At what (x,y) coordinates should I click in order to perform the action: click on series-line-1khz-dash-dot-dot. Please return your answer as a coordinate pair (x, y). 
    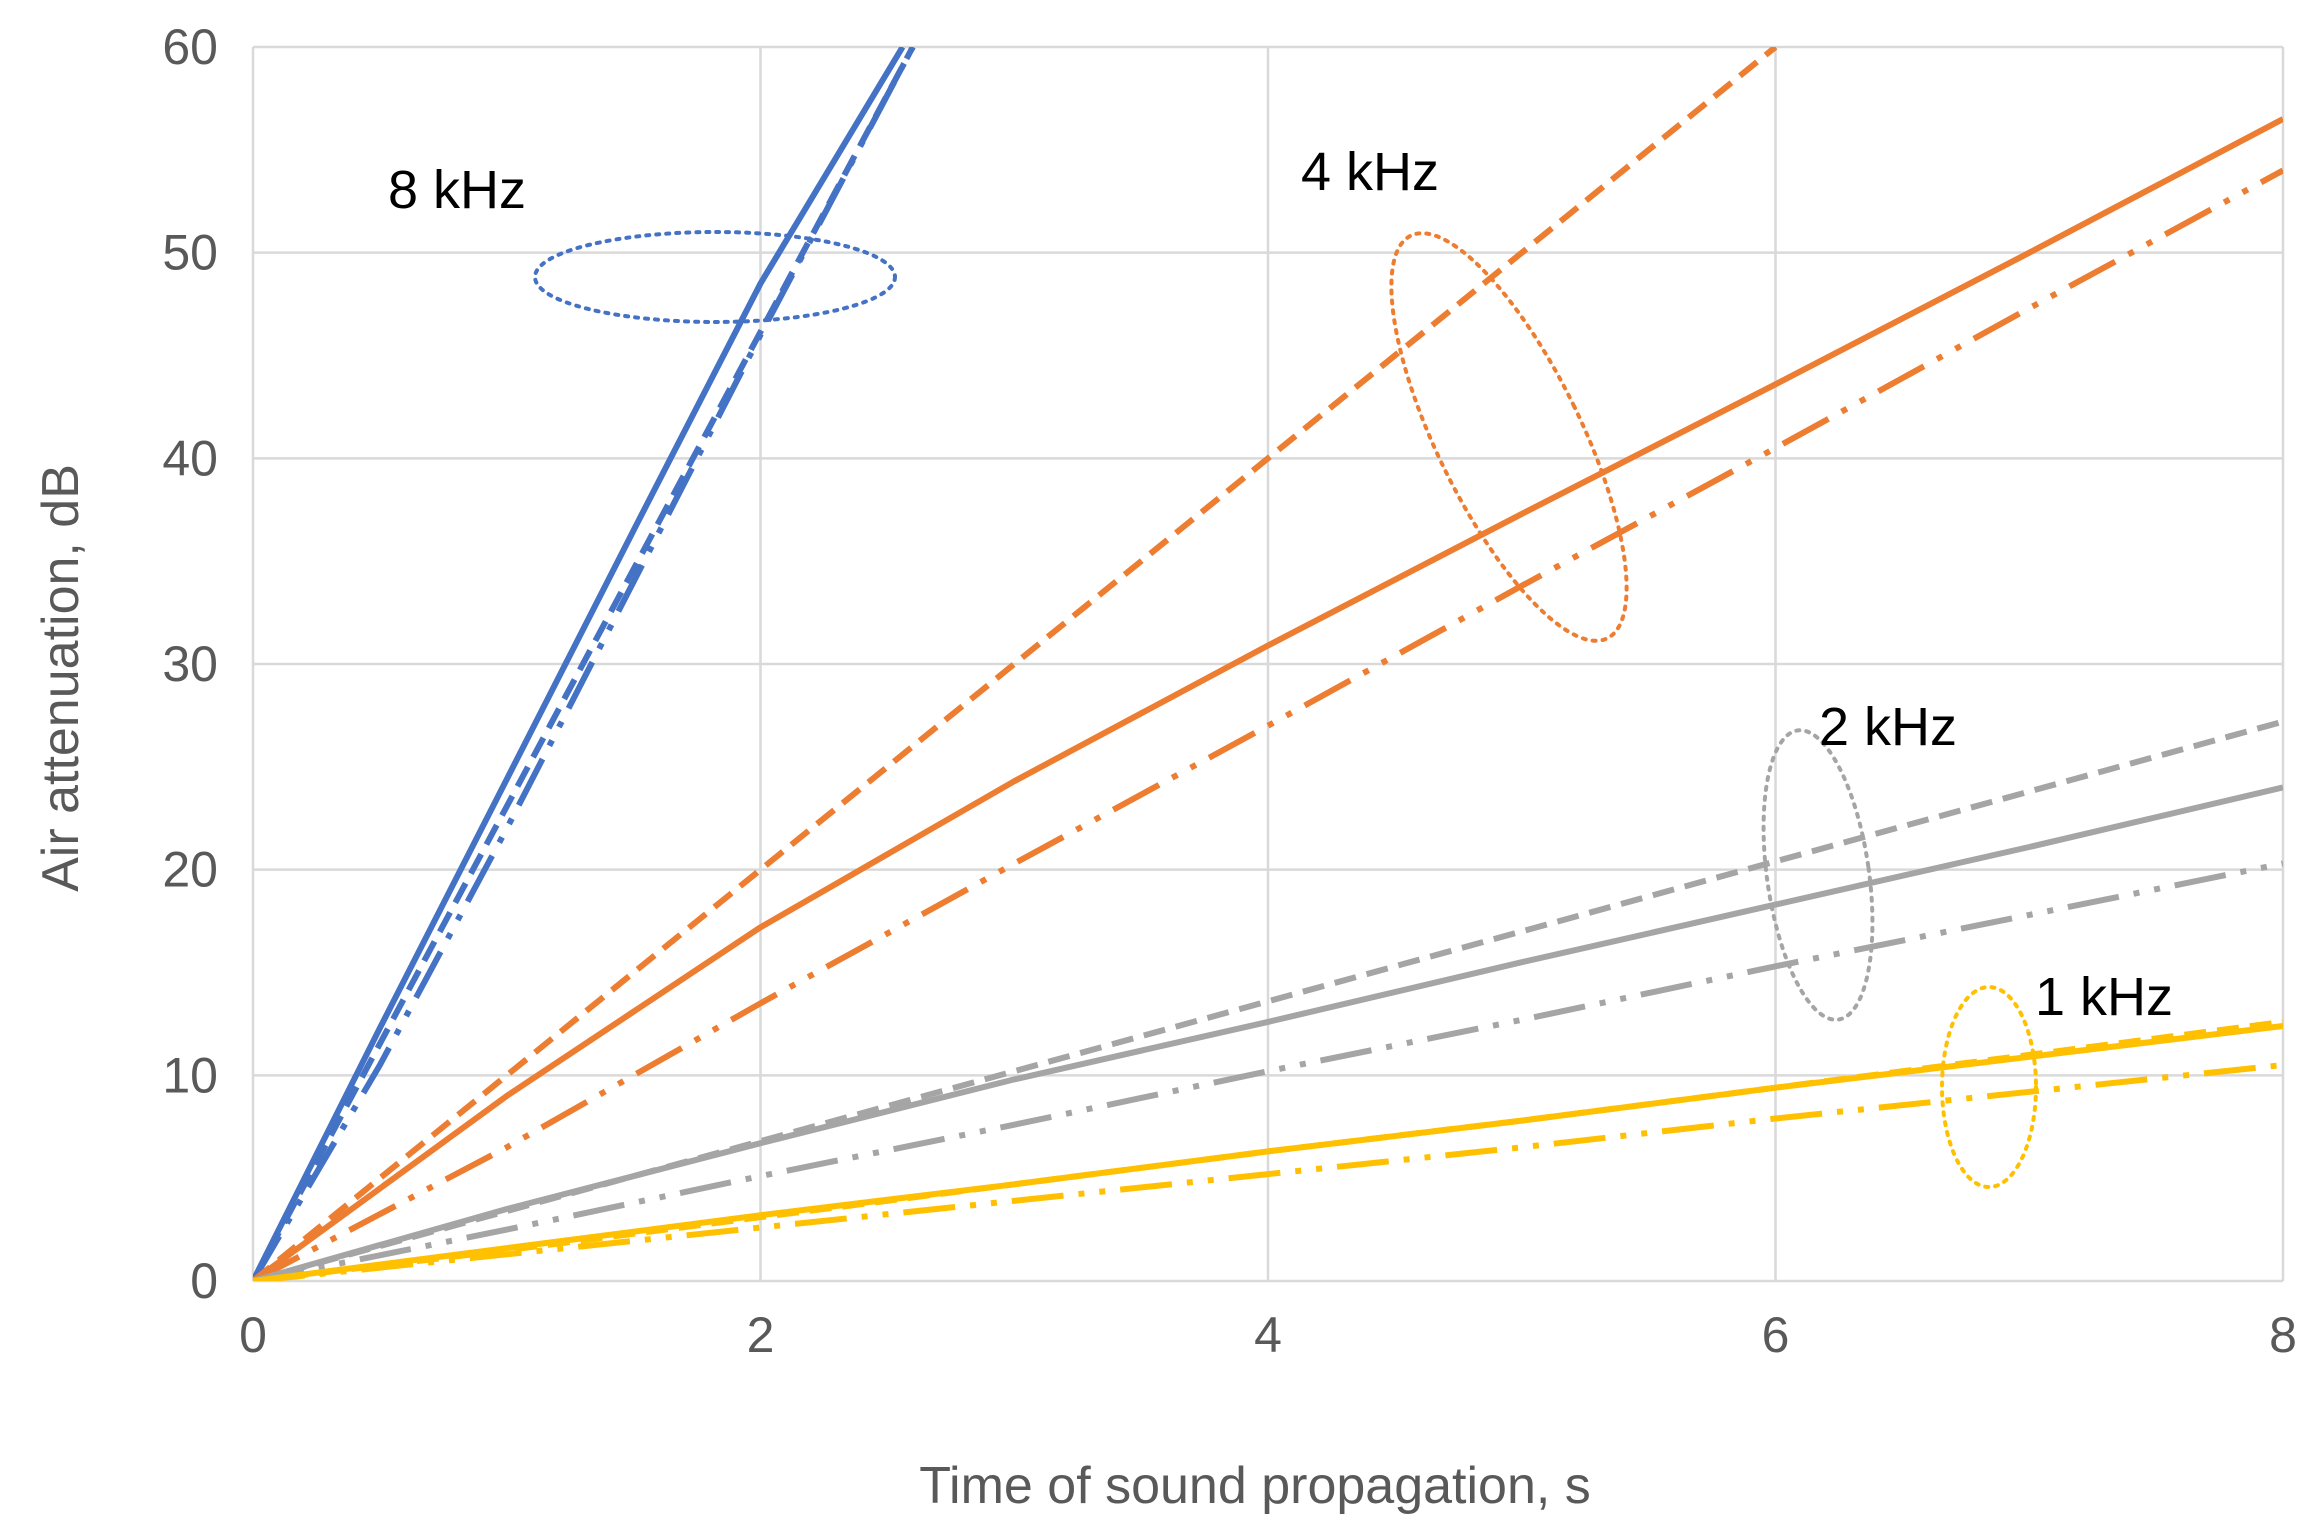
    Looking at the image, I should click on (1268, 1171).